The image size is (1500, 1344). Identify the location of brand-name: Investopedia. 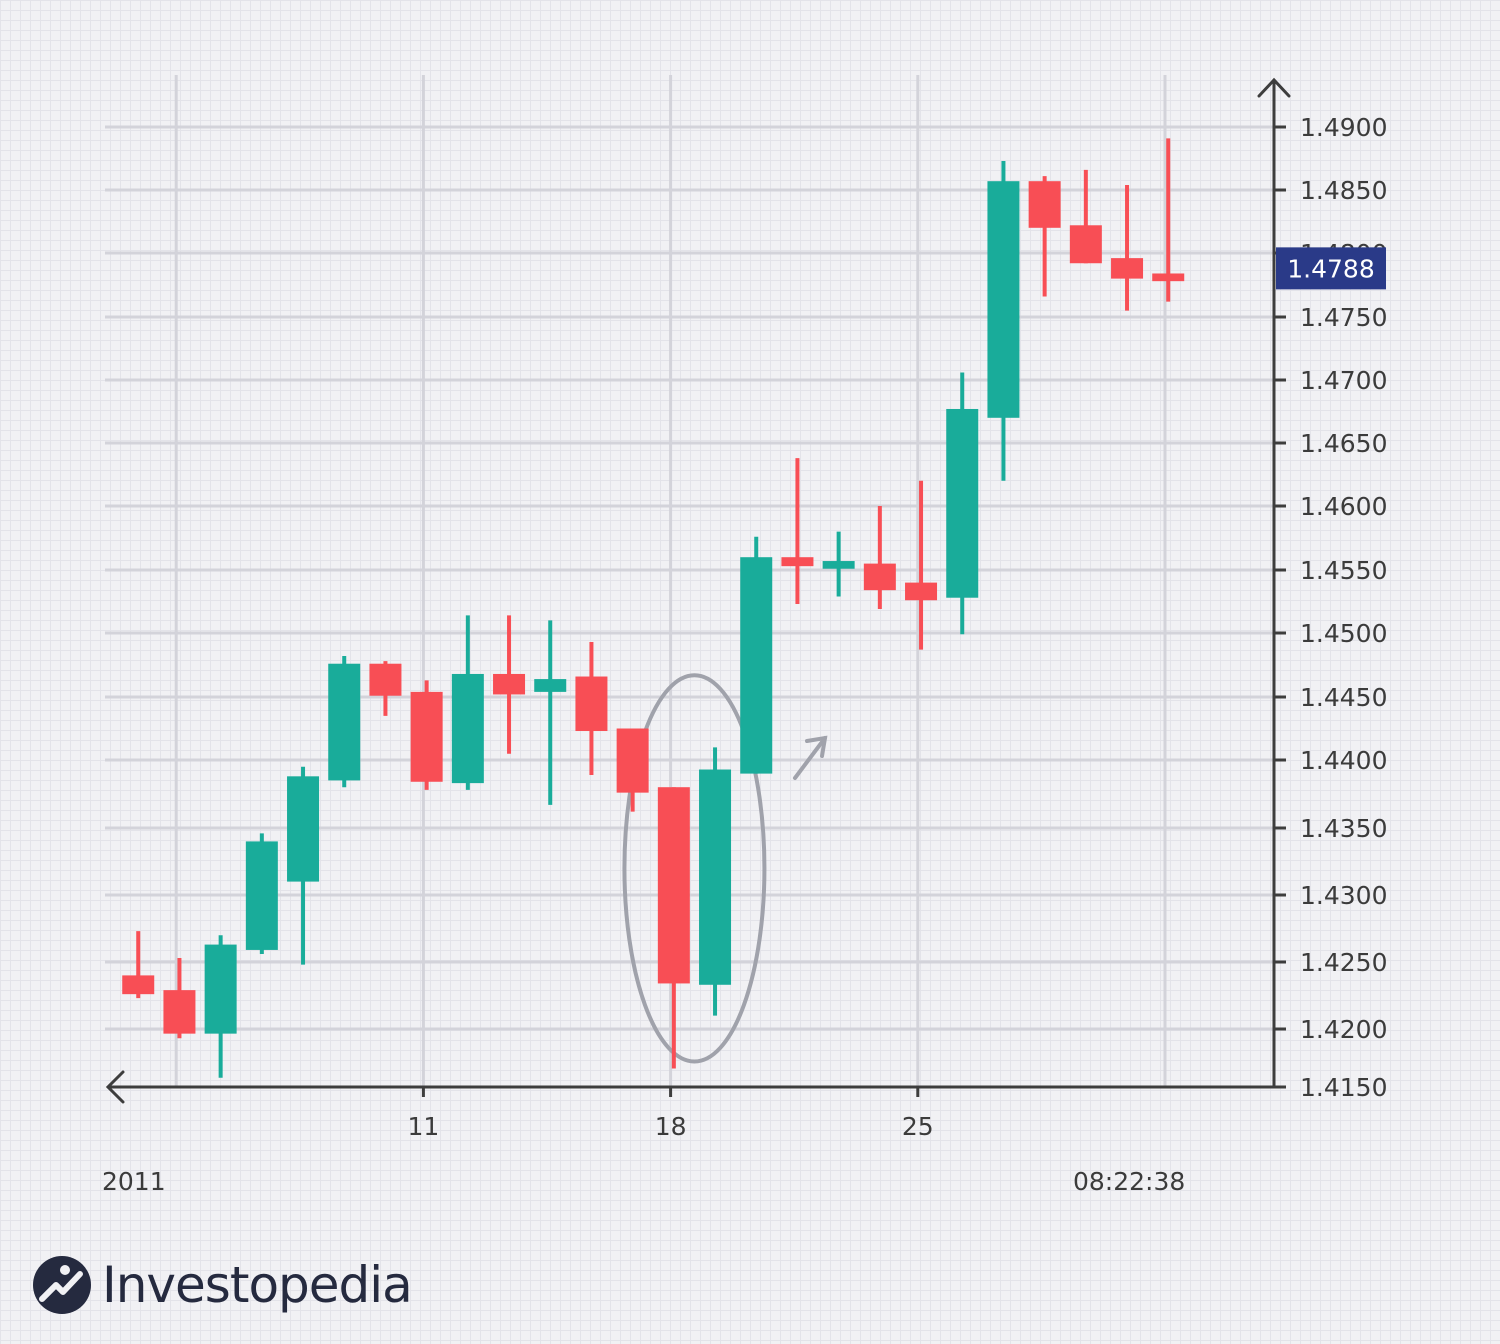
(257, 1285).